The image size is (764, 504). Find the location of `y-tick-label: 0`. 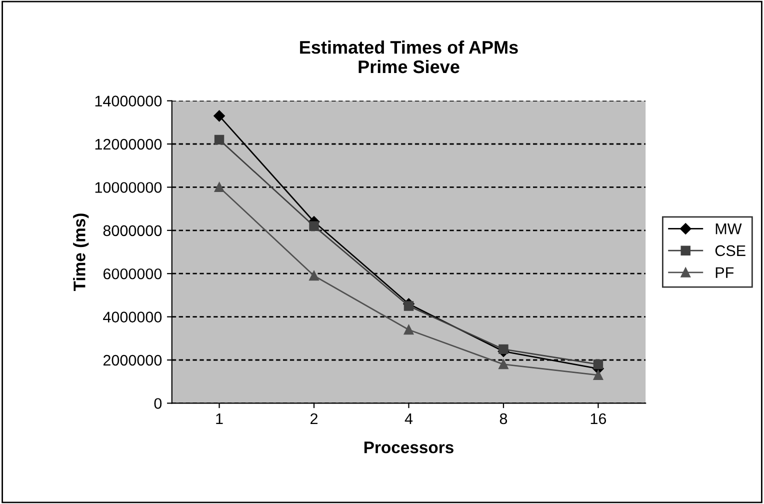

y-tick-label: 0 is located at coordinates (158, 403).